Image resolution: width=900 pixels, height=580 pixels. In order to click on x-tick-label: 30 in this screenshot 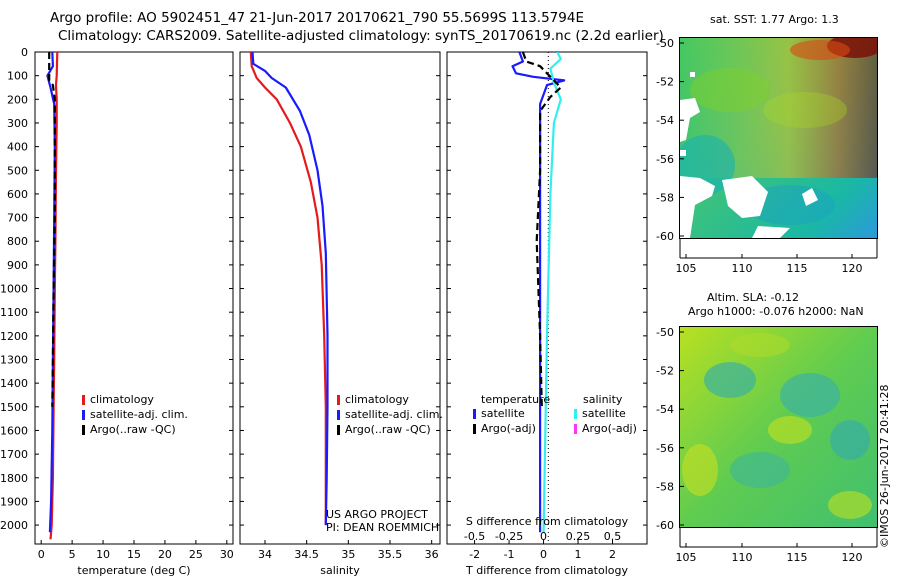, I will do `click(227, 554)`.